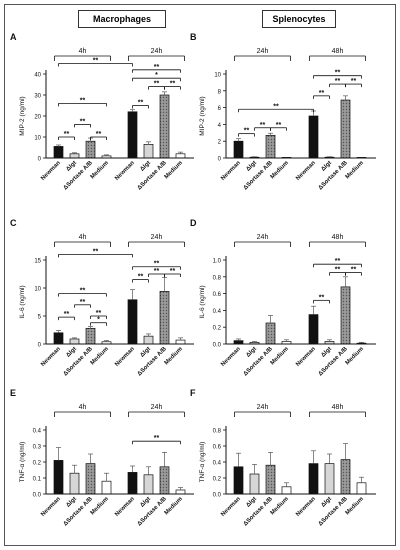 This screenshot has width=400, height=550. Describe the element at coordinates (13, 223) in the screenshot. I see `panel-label: C` at that location.